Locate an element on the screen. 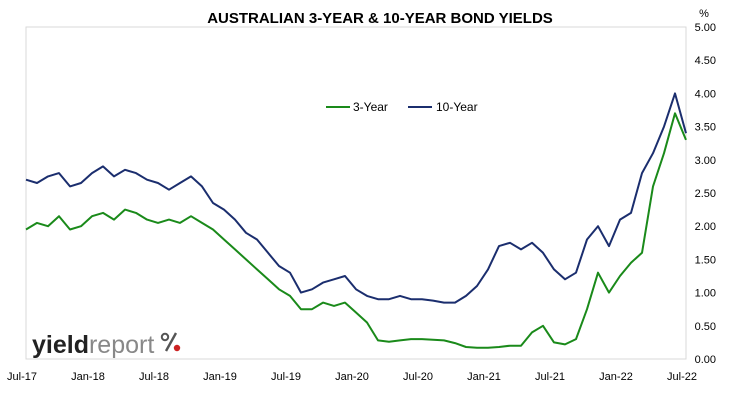 The image size is (731, 400). x-tick-label: Jan-19 is located at coordinates (220, 377).